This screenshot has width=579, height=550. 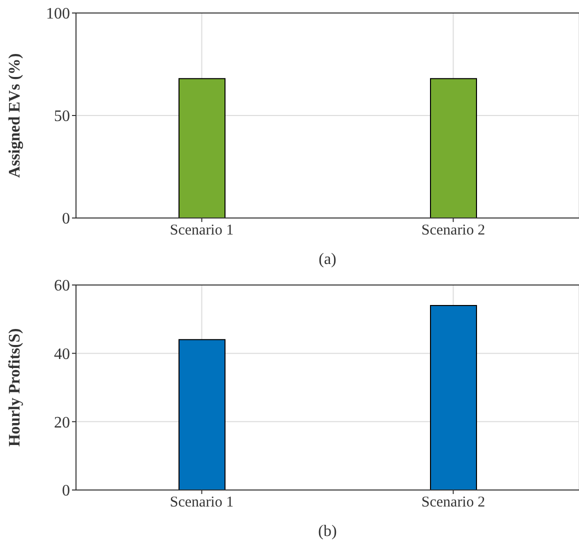 I want to click on y-axis-title: Hourly Profits(S), so click(x=15, y=387).